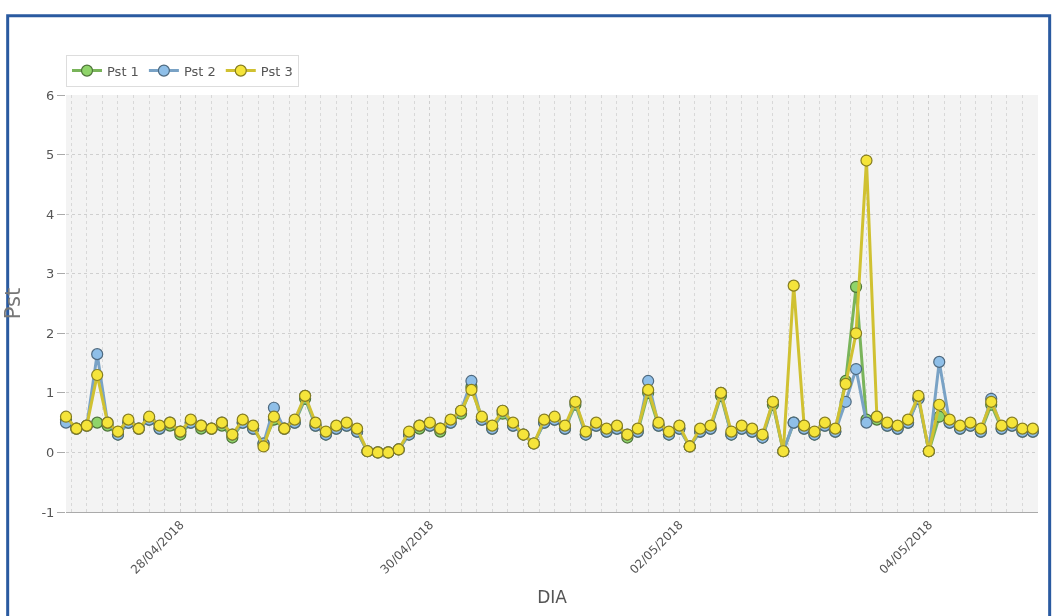 Image resolution: width=1053 pixels, height=616 pixels. What do you see at coordinates (50, 452) in the screenshot?
I see `y-tick-label: 0` at bounding box center [50, 452].